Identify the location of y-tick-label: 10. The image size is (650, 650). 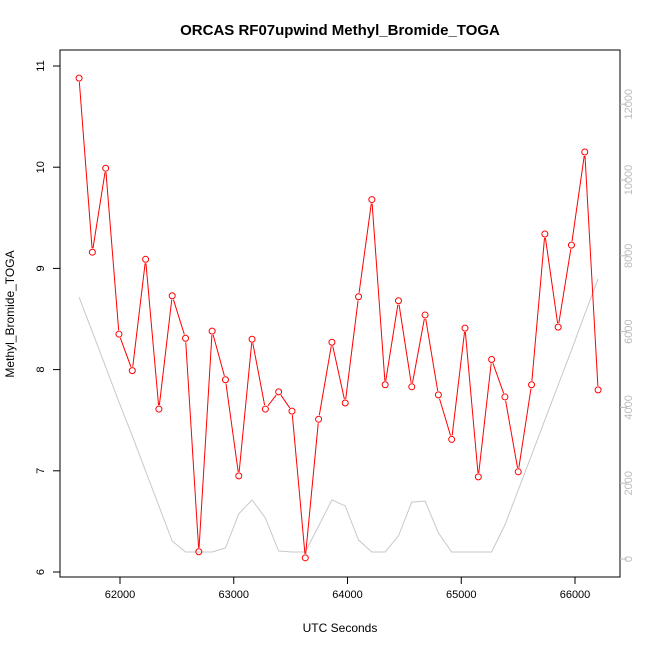
(41, 167).